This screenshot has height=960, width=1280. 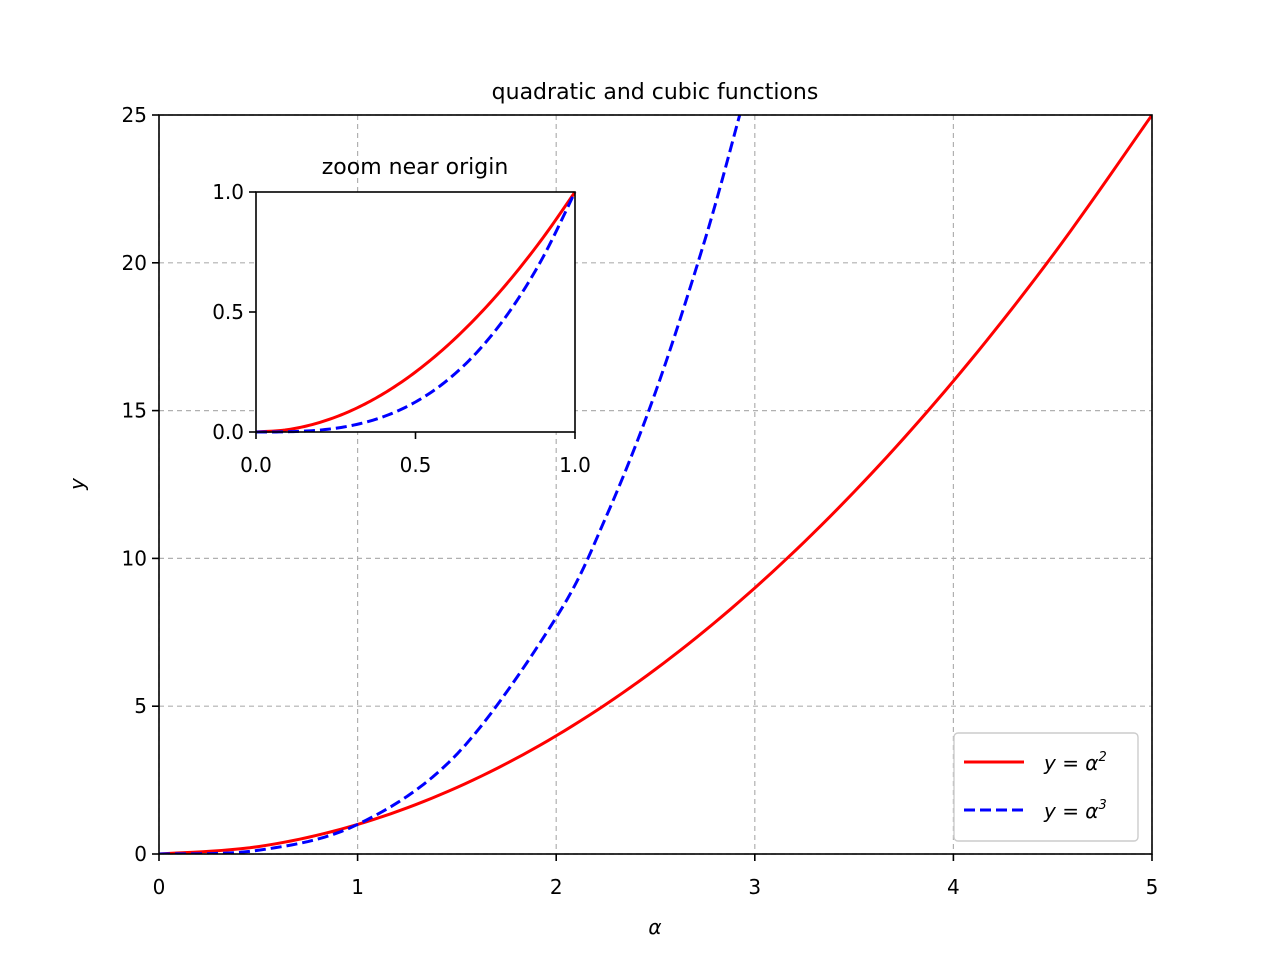 What do you see at coordinates (140, 854) in the screenshot?
I see `y-tick-label: 0` at bounding box center [140, 854].